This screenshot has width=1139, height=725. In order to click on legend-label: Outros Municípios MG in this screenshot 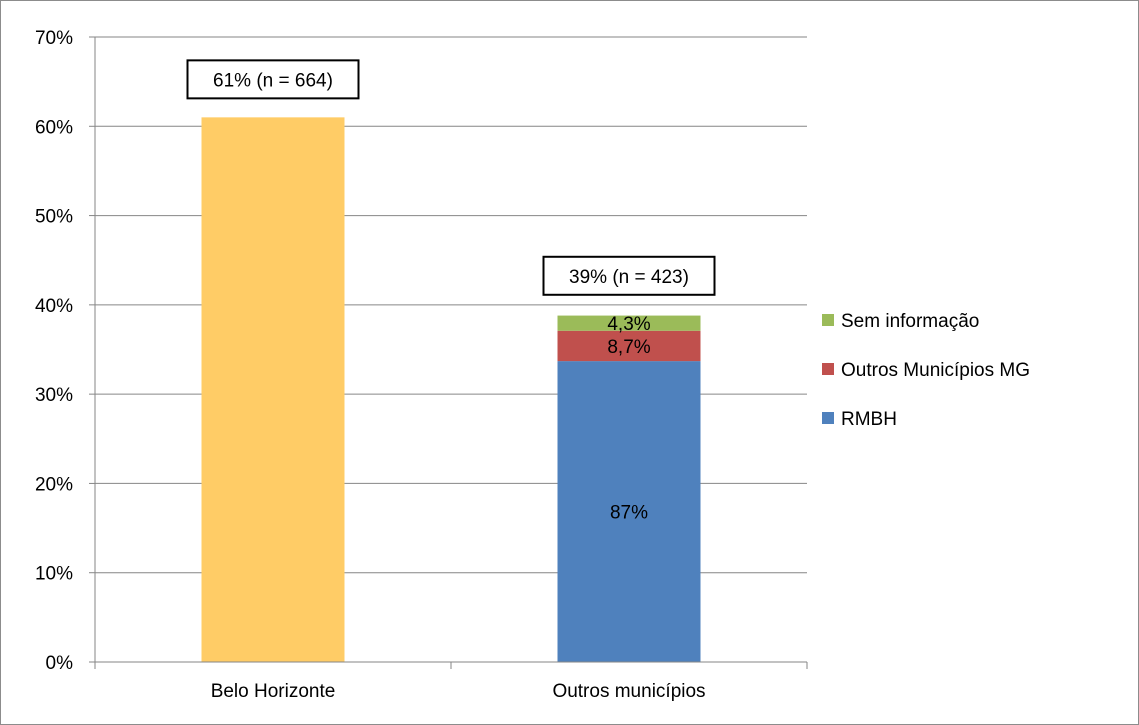, I will do `click(935, 370)`.